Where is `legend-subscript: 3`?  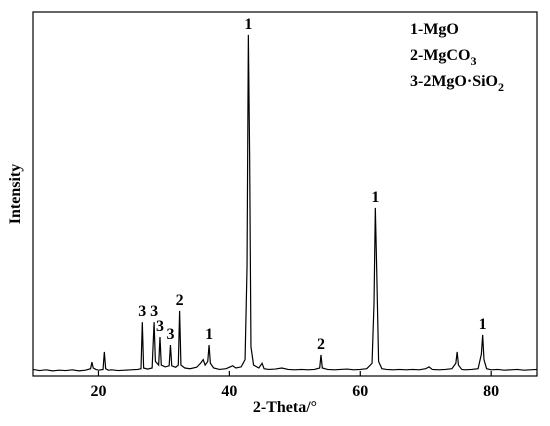
legend-subscript: 3 is located at coordinates (473, 61).